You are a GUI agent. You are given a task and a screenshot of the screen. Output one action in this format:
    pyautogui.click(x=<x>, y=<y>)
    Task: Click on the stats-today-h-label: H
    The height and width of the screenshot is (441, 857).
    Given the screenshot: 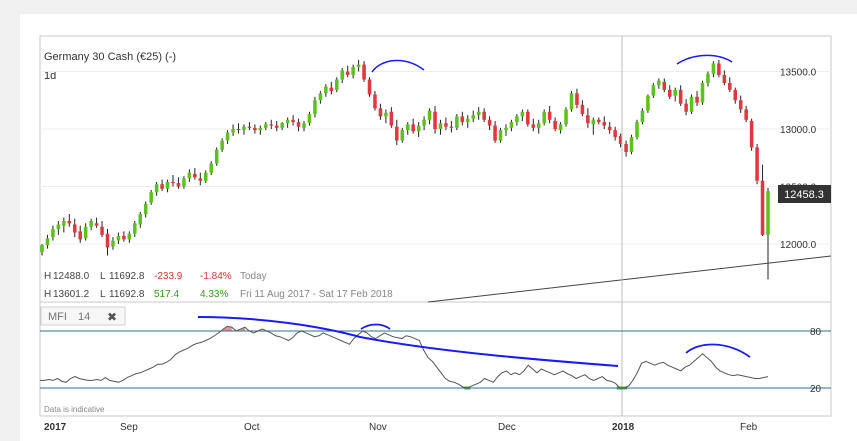 What is the action you would take?
    pyautogui.click(x=47, y=276)
    